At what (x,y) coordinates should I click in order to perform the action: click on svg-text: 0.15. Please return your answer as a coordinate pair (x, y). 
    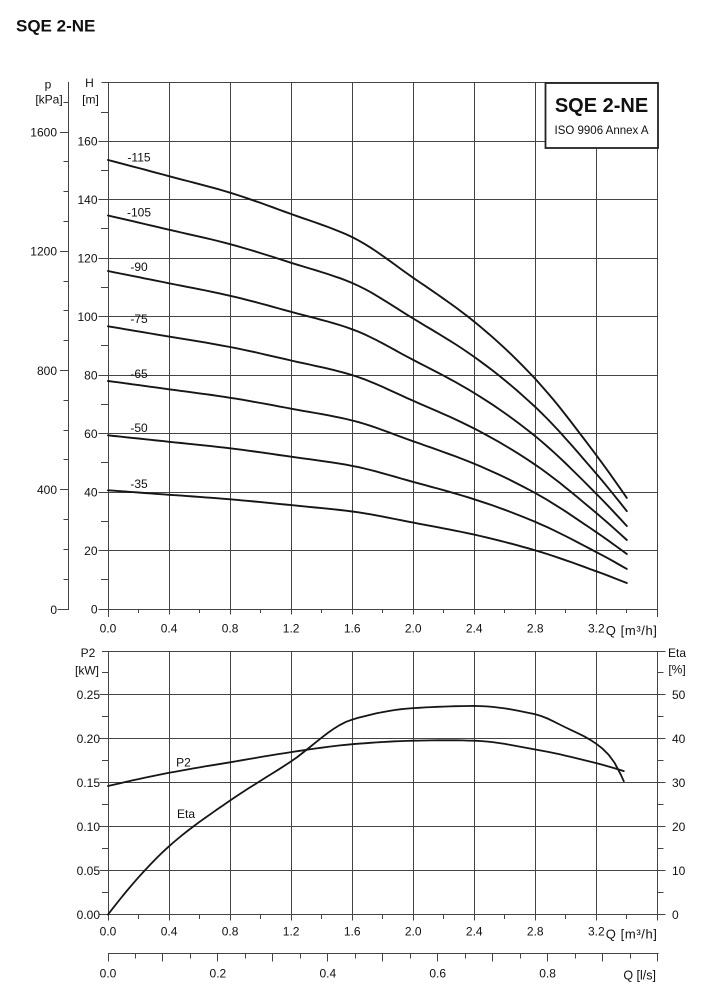
    Looking at the image, I should click on (89, 783).